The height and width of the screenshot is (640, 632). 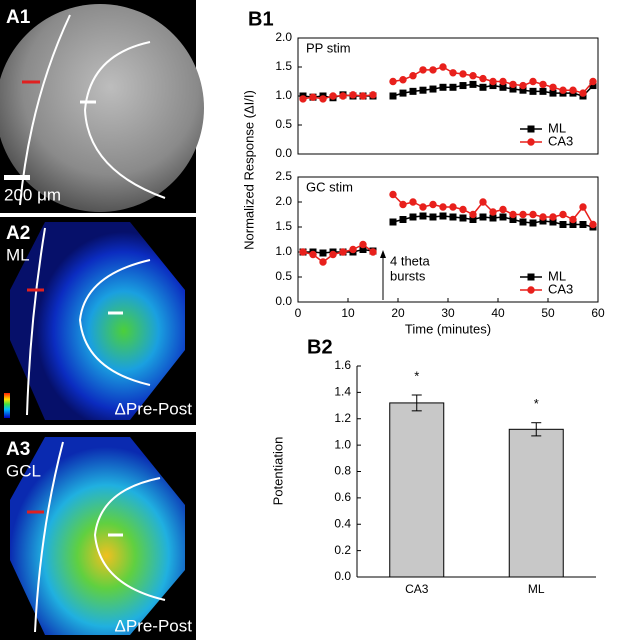 What do you see at coordinates (342, 550) in the screenshot?
I see `y-tick-label: 0.2` at bounding box center [342, 550].